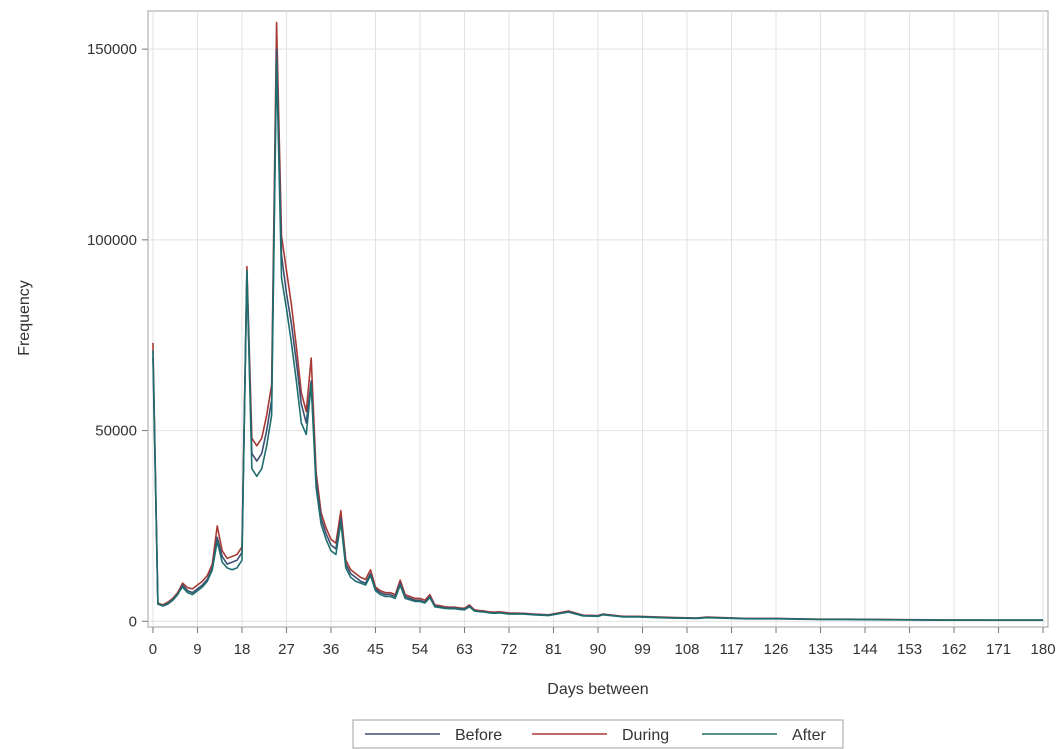 This screenshot has width=1060, height=749. What do you see at coordinates (865, 649) in the screenshot?
I see `x-tick-label: 144` at bounding box center [865, 649].